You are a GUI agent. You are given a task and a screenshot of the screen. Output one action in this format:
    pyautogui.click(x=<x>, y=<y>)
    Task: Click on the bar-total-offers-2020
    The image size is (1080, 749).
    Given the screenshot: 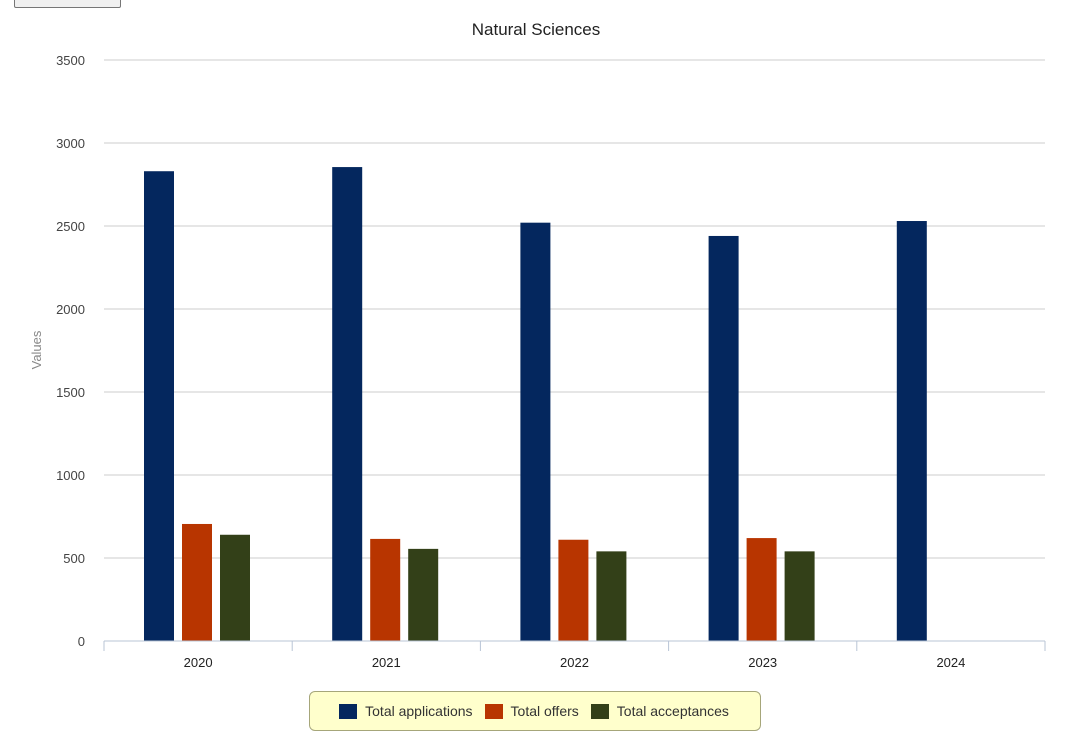 What is the action you would take?
    pyautogui.click(x=197, y=582)
    